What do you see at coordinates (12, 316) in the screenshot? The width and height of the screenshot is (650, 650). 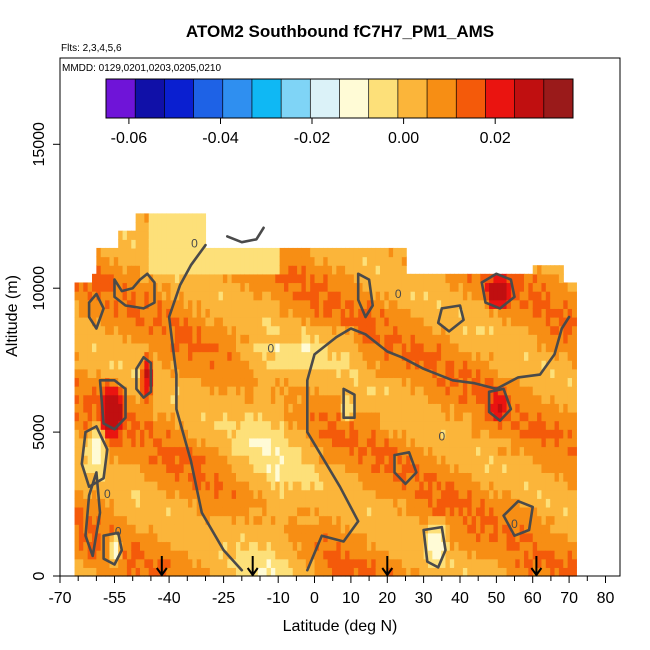 I see `y-axis-title: Altitude (m)` at bounding box center [12, 316].